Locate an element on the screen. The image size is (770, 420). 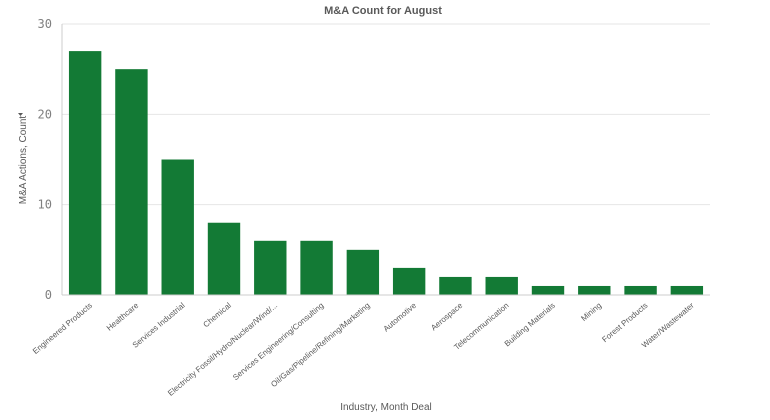
x-tick-label: Engineered Products is located at coordinates (62, 328).